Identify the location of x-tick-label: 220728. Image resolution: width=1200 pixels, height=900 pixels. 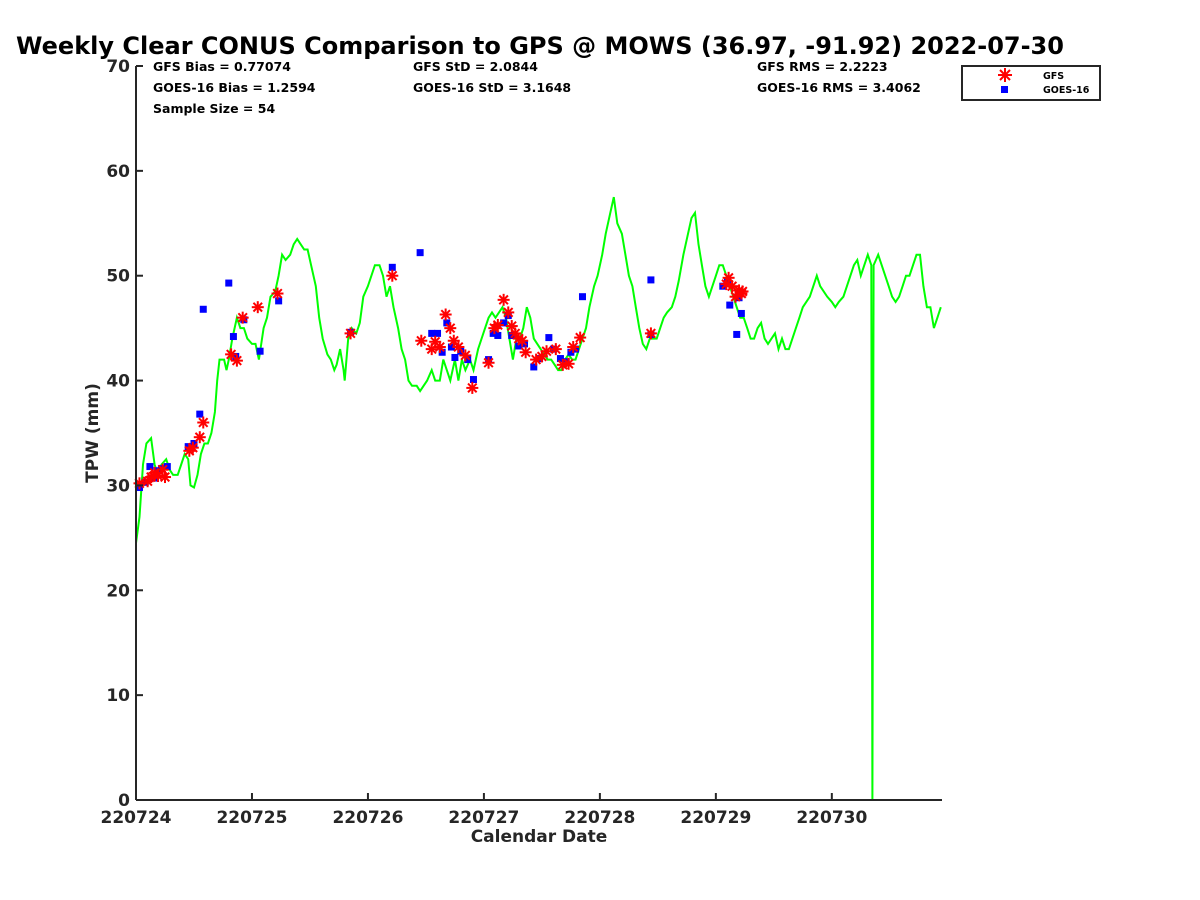
(599, 818).